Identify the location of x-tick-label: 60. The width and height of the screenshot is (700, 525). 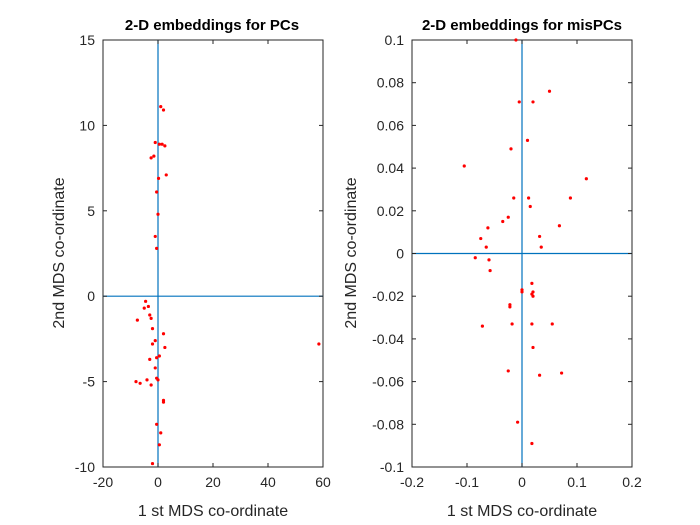
(323, 482).